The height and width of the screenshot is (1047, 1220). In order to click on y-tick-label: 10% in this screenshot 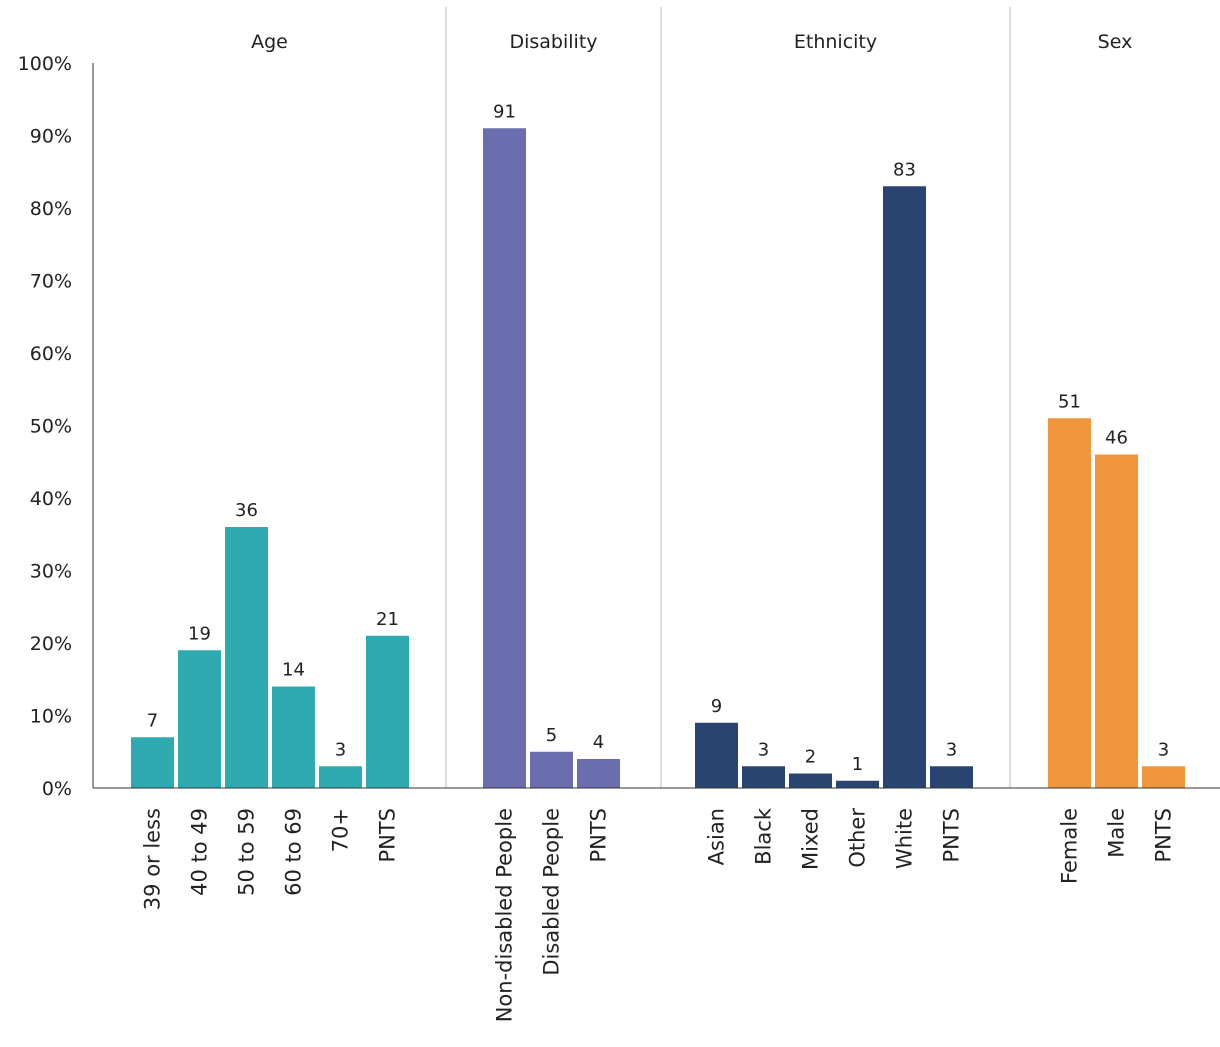, I will do `click(51, 717)`.